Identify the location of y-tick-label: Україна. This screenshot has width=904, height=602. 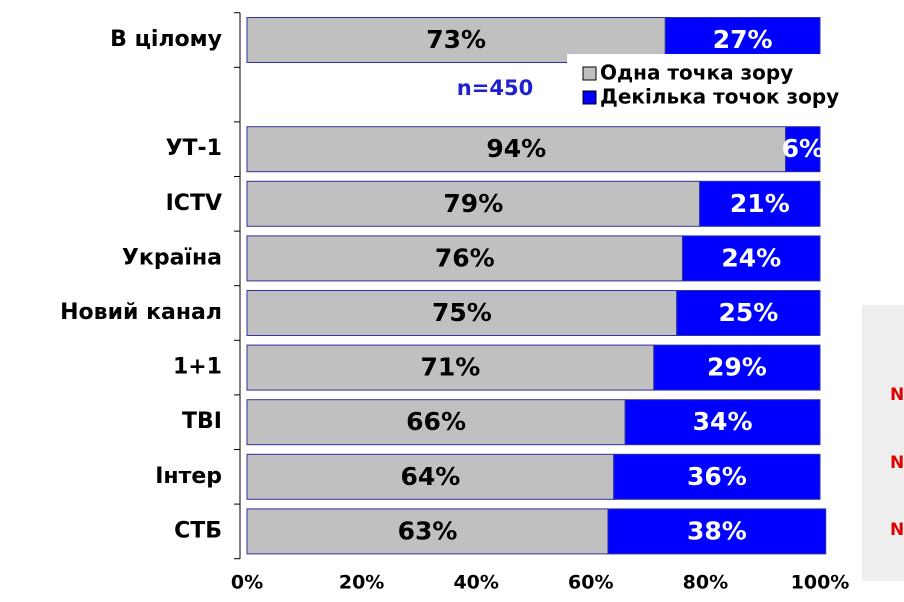
(172, 257).